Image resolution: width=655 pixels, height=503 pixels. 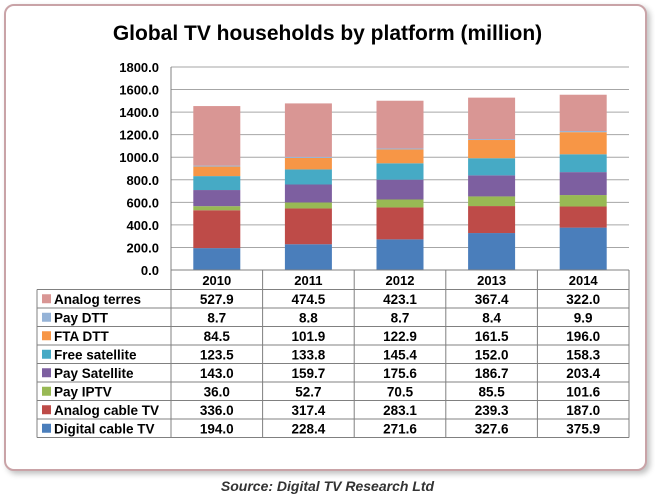 What do you see at coordinates (217, 410) in the screenshot?
I see `data-table-cell: 336.0` at bounding box center [217, 410].